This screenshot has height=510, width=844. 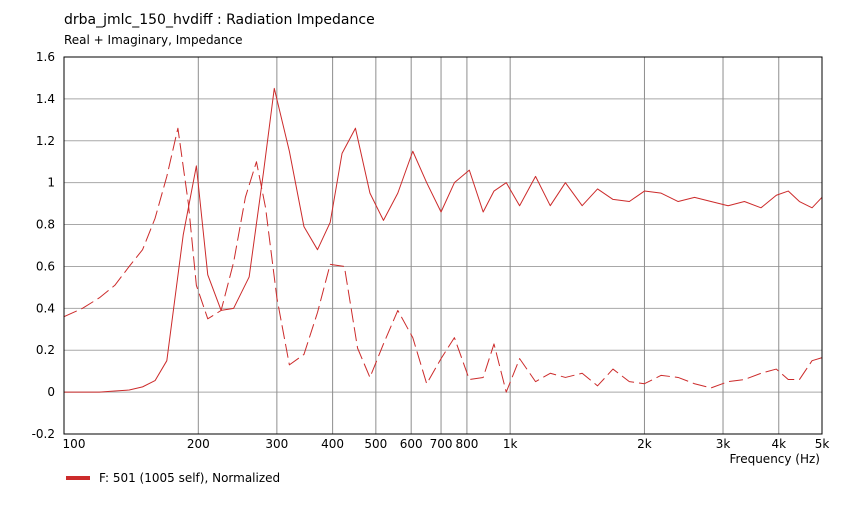 I want to click on legend: F: 501 (1005 self), Normalized, so click(x=173, y=478).